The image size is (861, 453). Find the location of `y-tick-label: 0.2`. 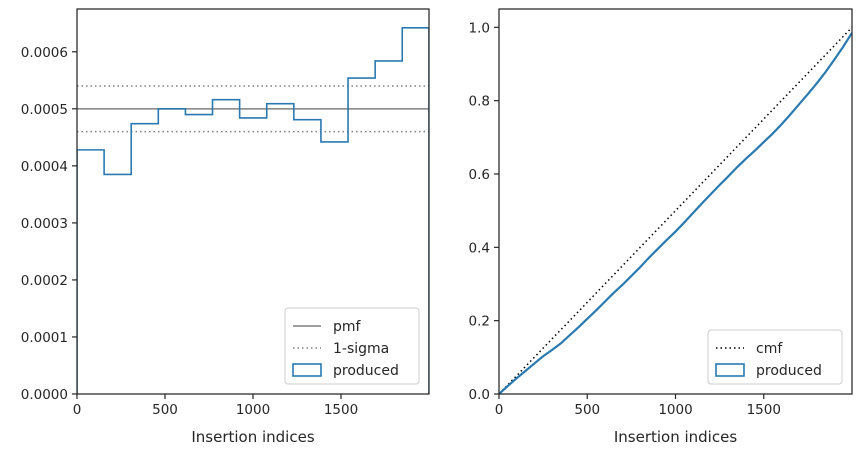

y-tick-label: 0.2 is located at coordinates (479, 322).